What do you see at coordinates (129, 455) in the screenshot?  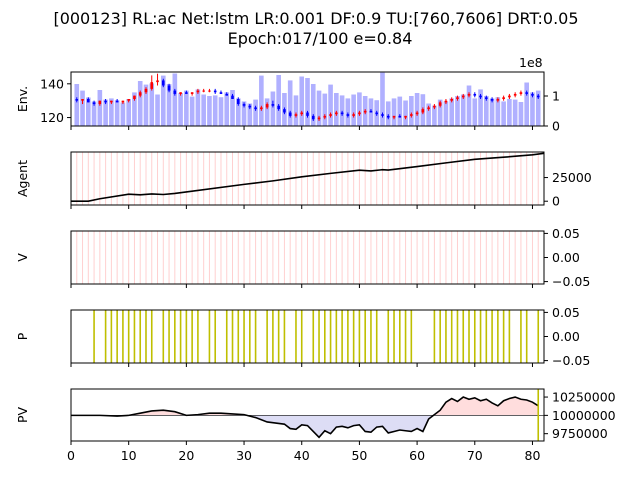 I see `x-tick-label: 10` at bounding box center [129, 455].